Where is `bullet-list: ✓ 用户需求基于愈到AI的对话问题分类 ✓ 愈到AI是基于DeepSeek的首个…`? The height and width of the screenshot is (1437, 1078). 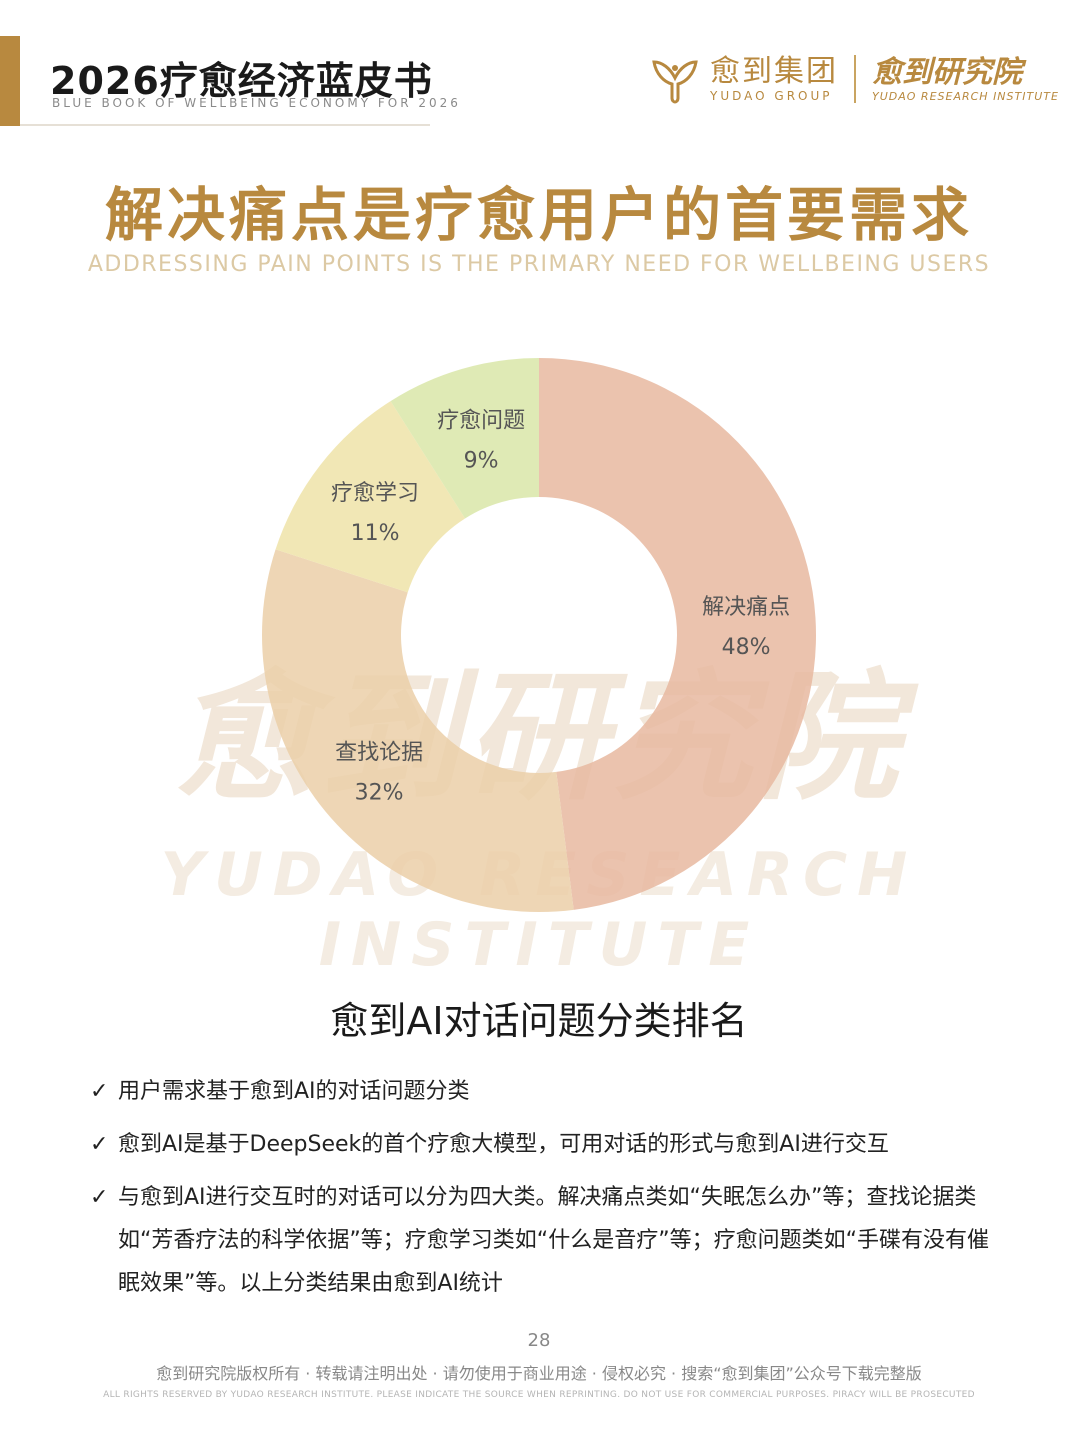 bullet-list: ✓ 用户需求基于愈到AI的对话问题分类 ✓ 愈到AI是基于DeepSeek的首个… is located at coordinates (540, 1192).